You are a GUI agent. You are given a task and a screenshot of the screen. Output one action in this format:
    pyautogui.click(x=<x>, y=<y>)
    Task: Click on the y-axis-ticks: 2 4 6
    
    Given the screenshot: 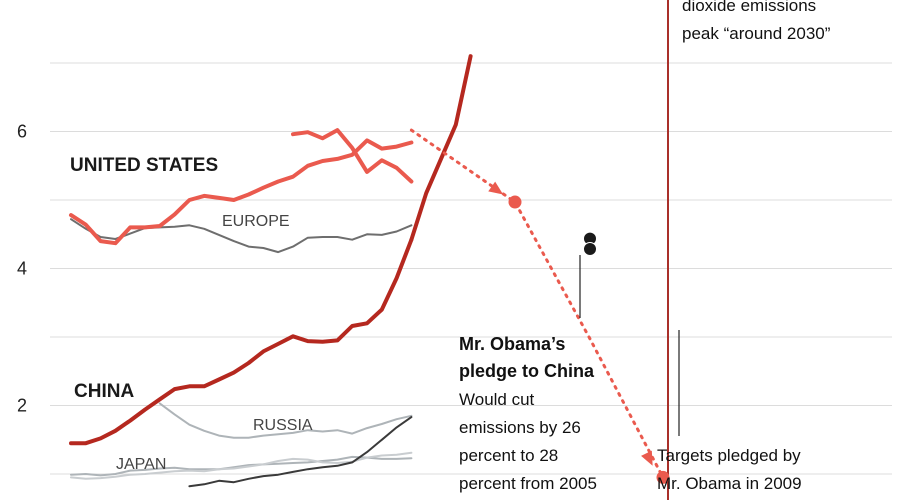 What is the action you would take?
    pyautogui.click(x=22, y=269)
    